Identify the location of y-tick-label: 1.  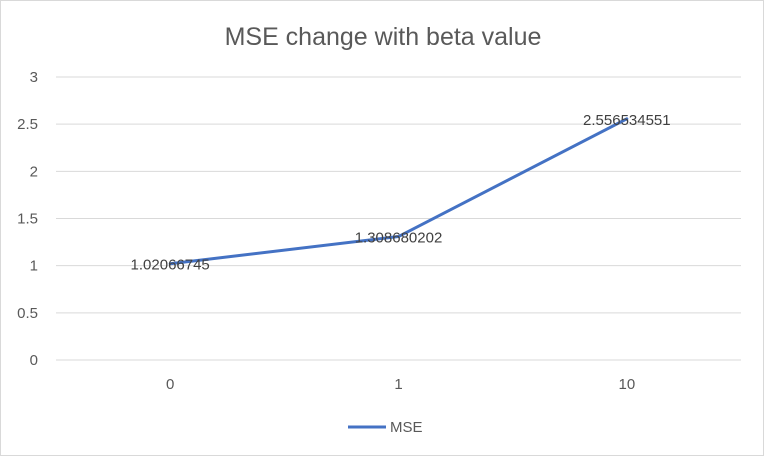
(34, 266).